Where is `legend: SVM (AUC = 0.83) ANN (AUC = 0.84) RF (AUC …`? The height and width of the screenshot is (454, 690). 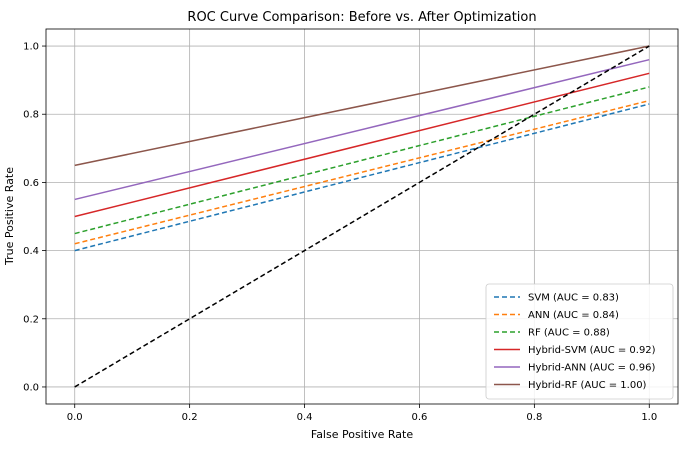 legend: SVM (AUC = 0.83) ANN (AUC = 0.84) RF (AUC … is located at coordinates (579, 341).